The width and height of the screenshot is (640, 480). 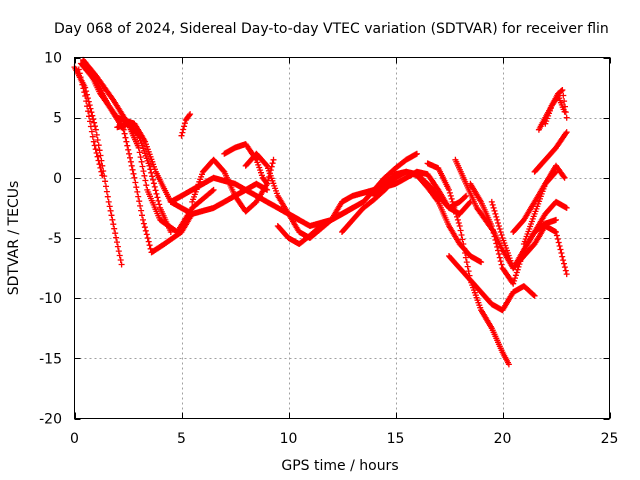 I want to click on series-arc5, so click(x=176, y=138).